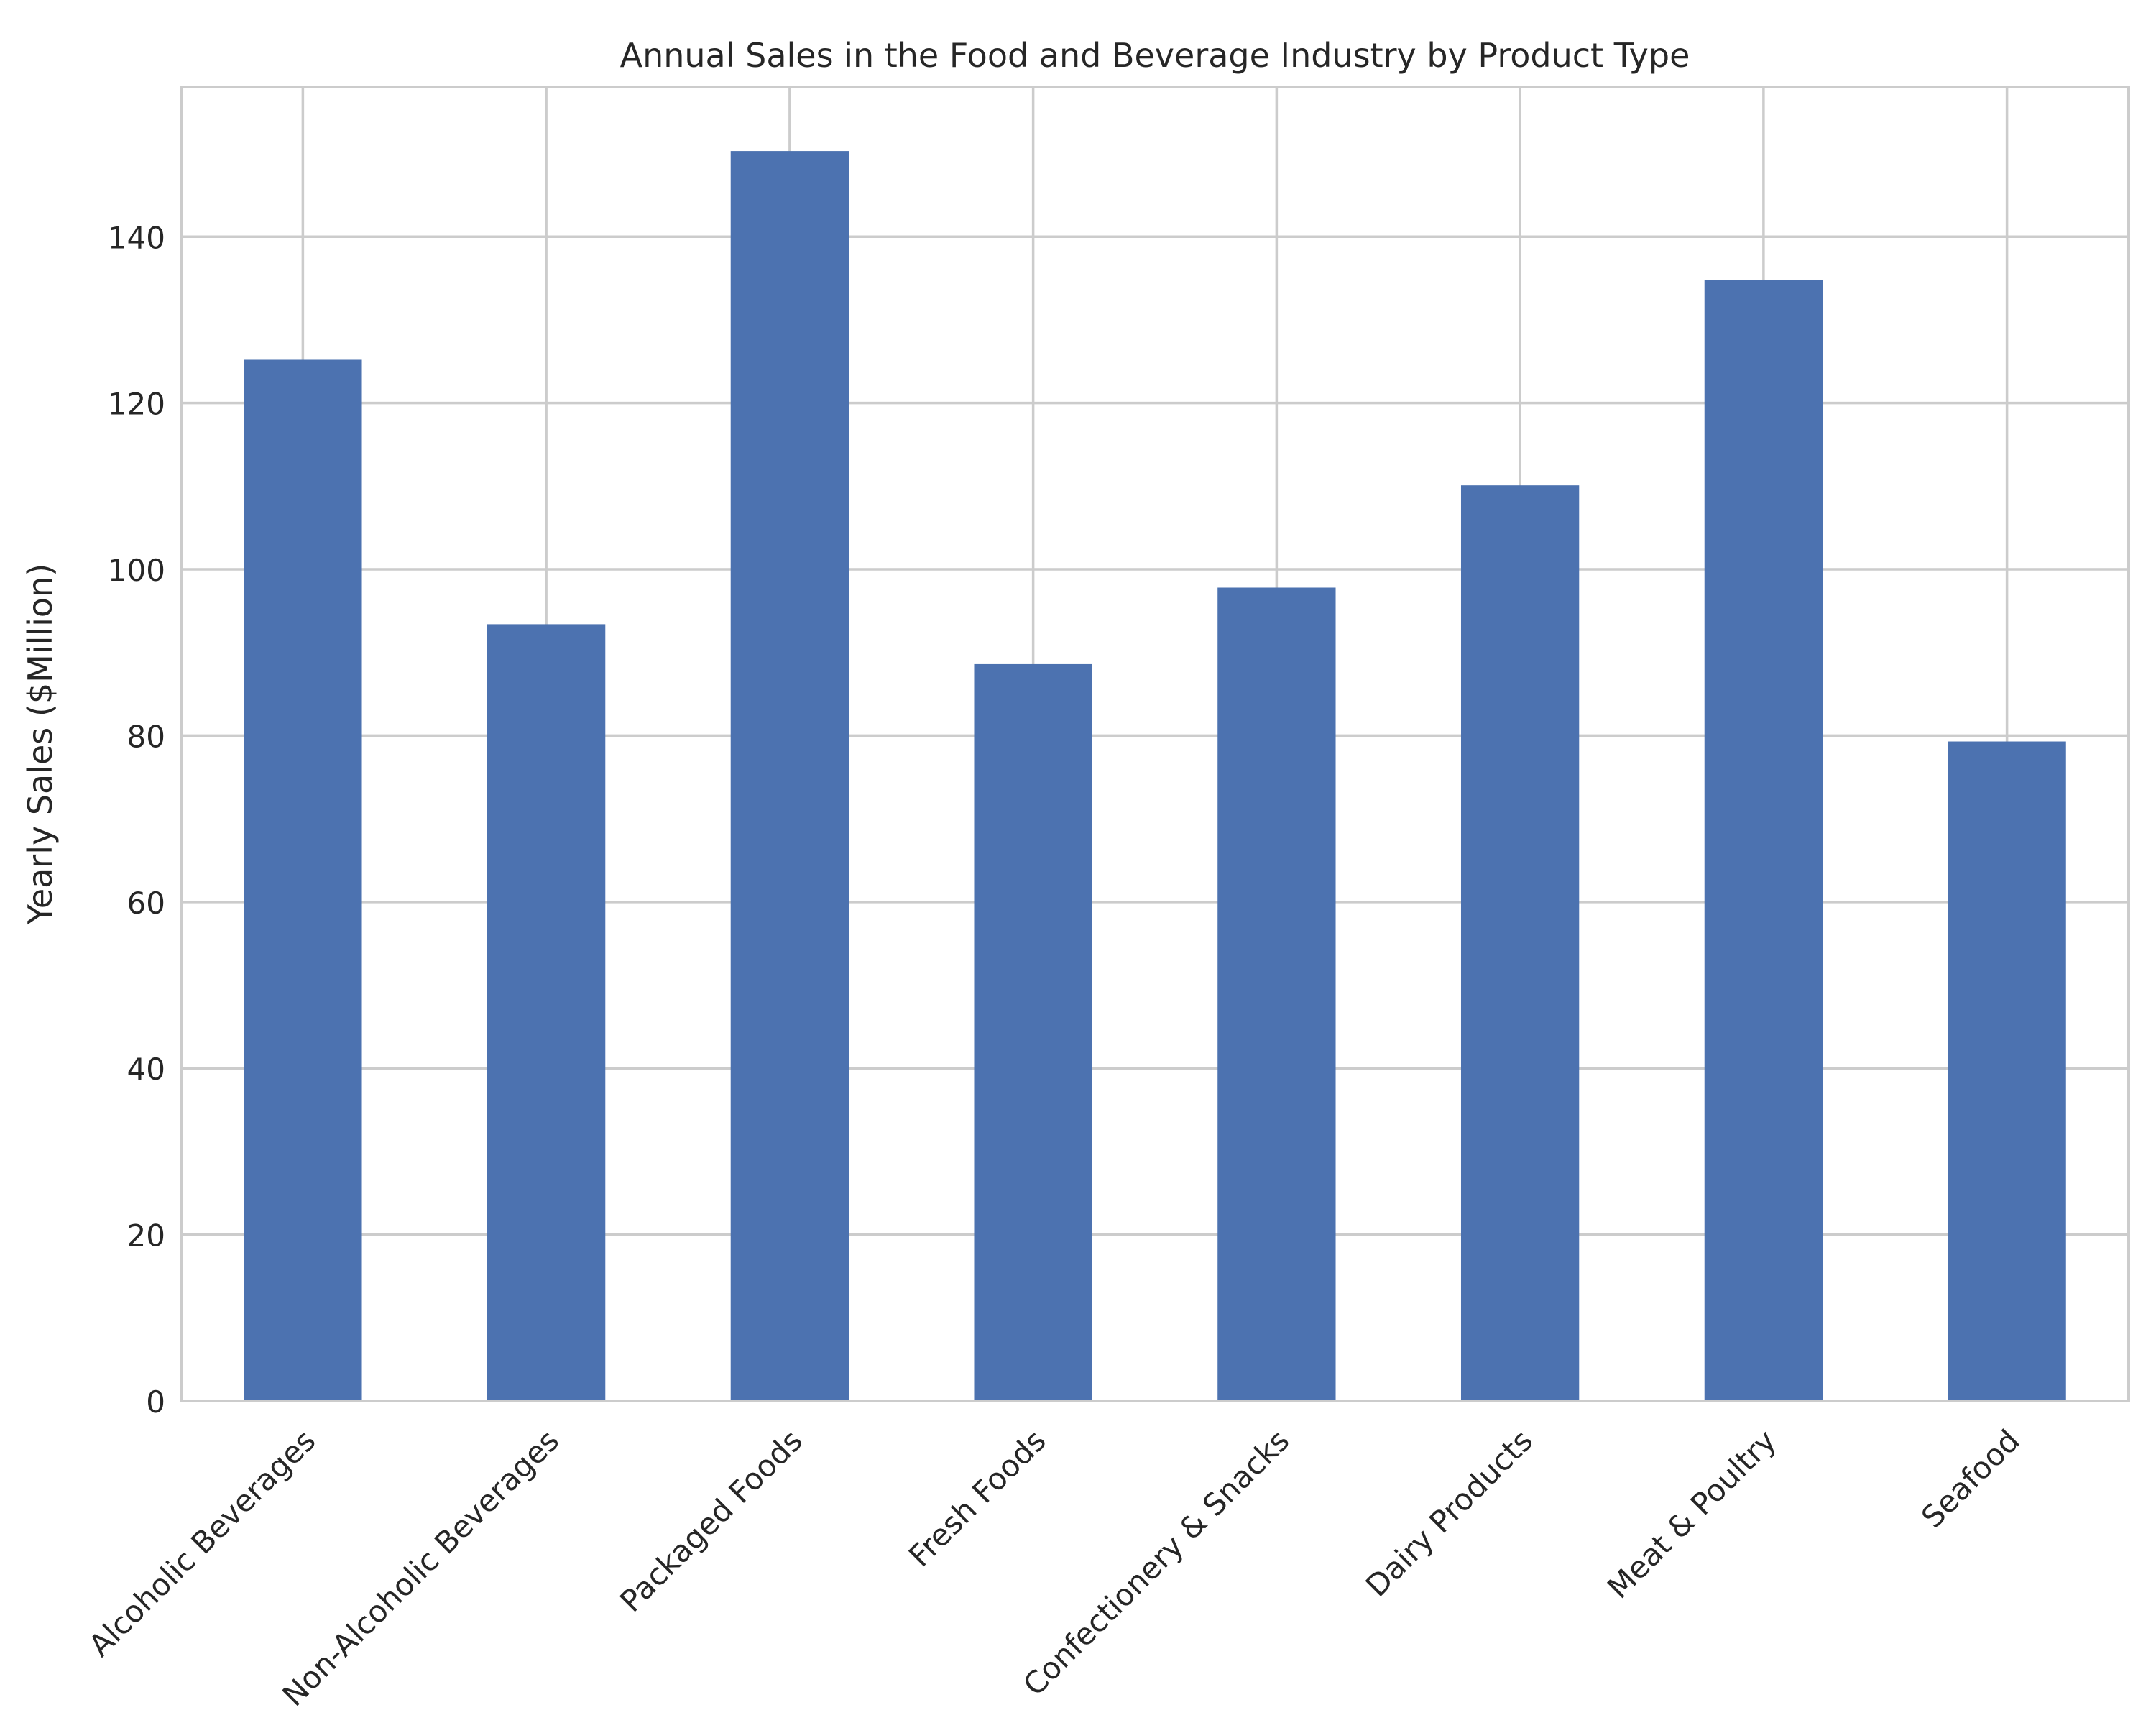  Describe the element at coordinates (136, 237) in the screenshot. I see `y-tick-label: 140` at that location.